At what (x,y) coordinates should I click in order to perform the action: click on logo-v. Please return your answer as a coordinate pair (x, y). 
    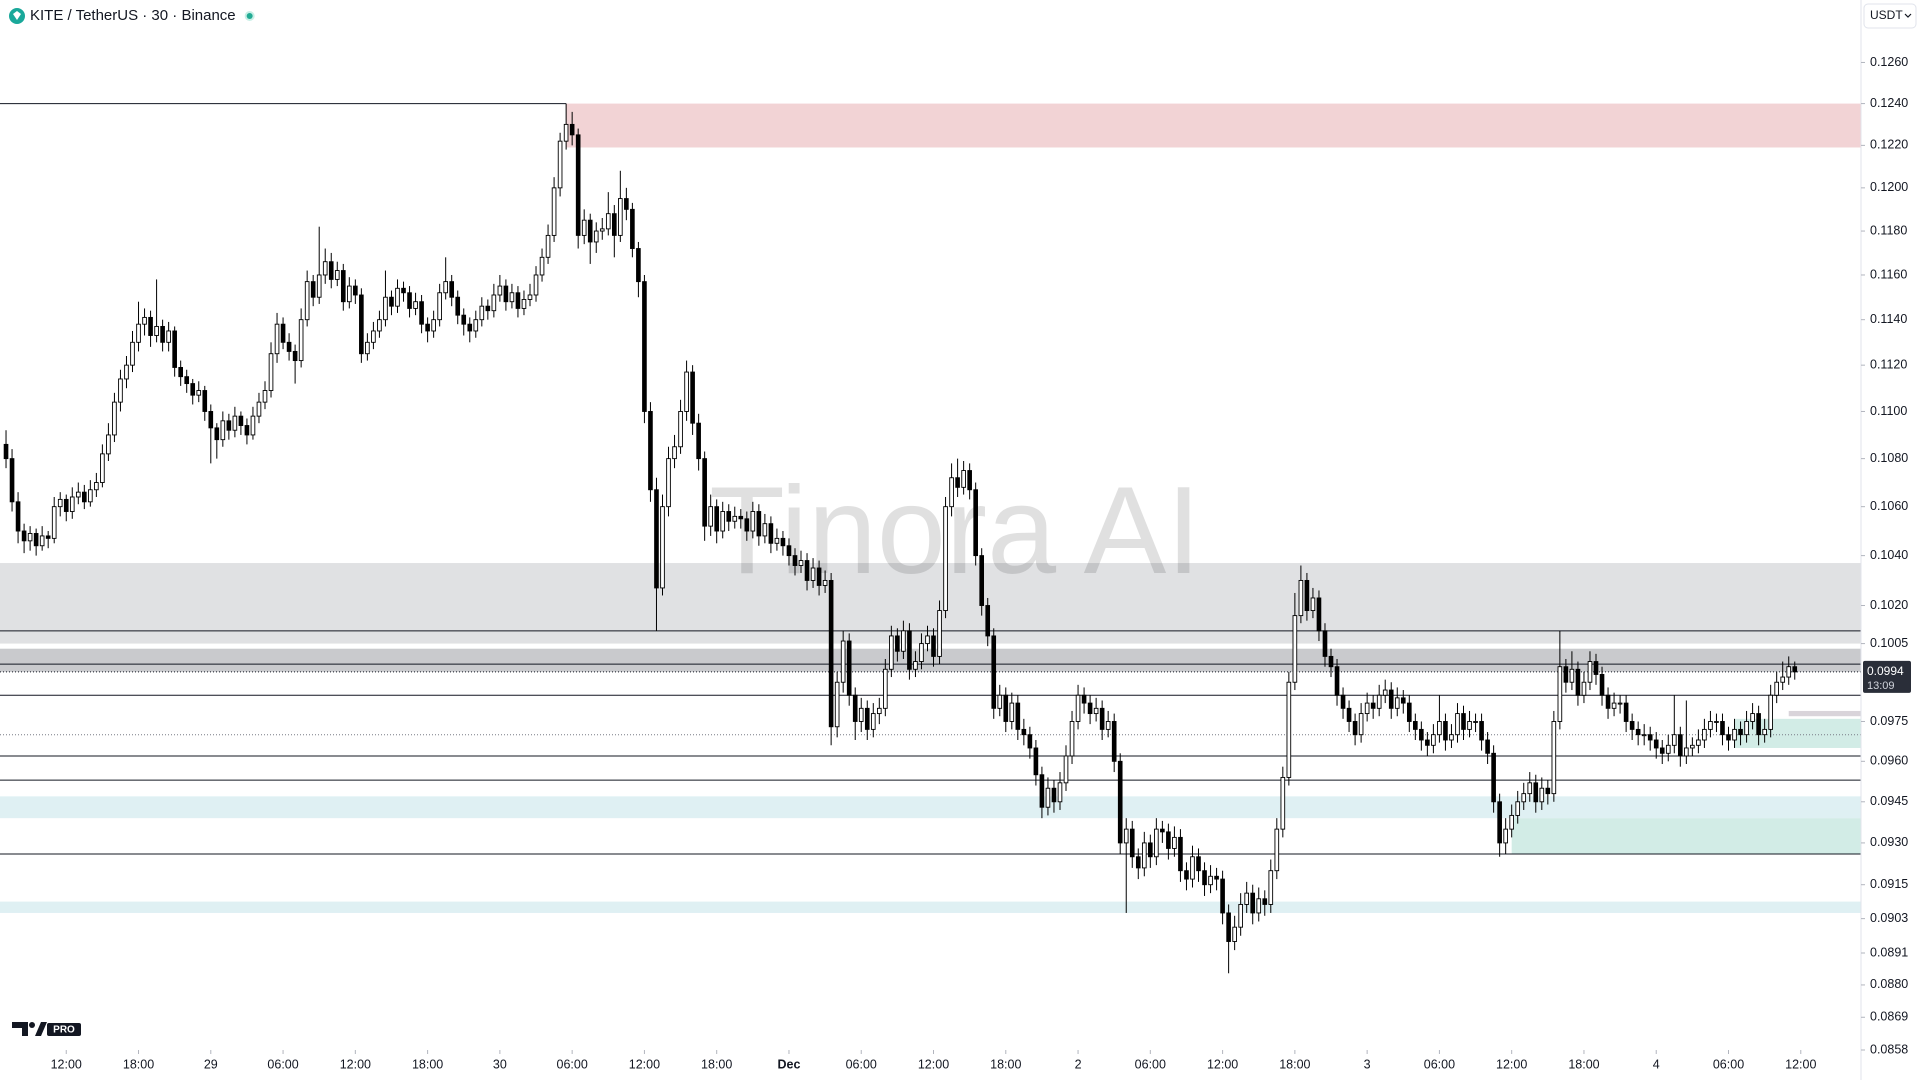
    Looking at the image, I should click on (41, 1029).